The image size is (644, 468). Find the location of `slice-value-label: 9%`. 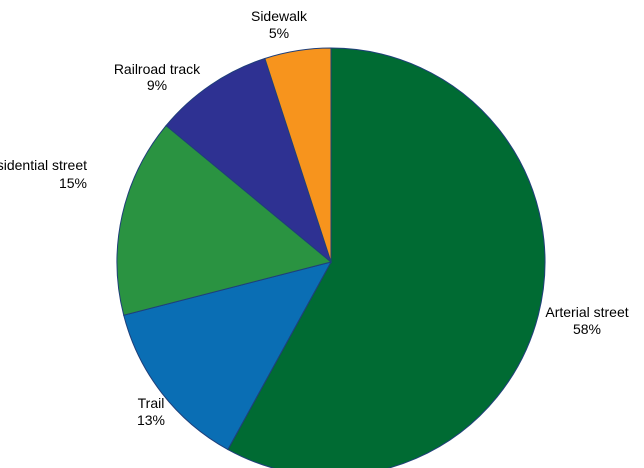

slice-value-label: 9% is located at coordinates (157, 85).